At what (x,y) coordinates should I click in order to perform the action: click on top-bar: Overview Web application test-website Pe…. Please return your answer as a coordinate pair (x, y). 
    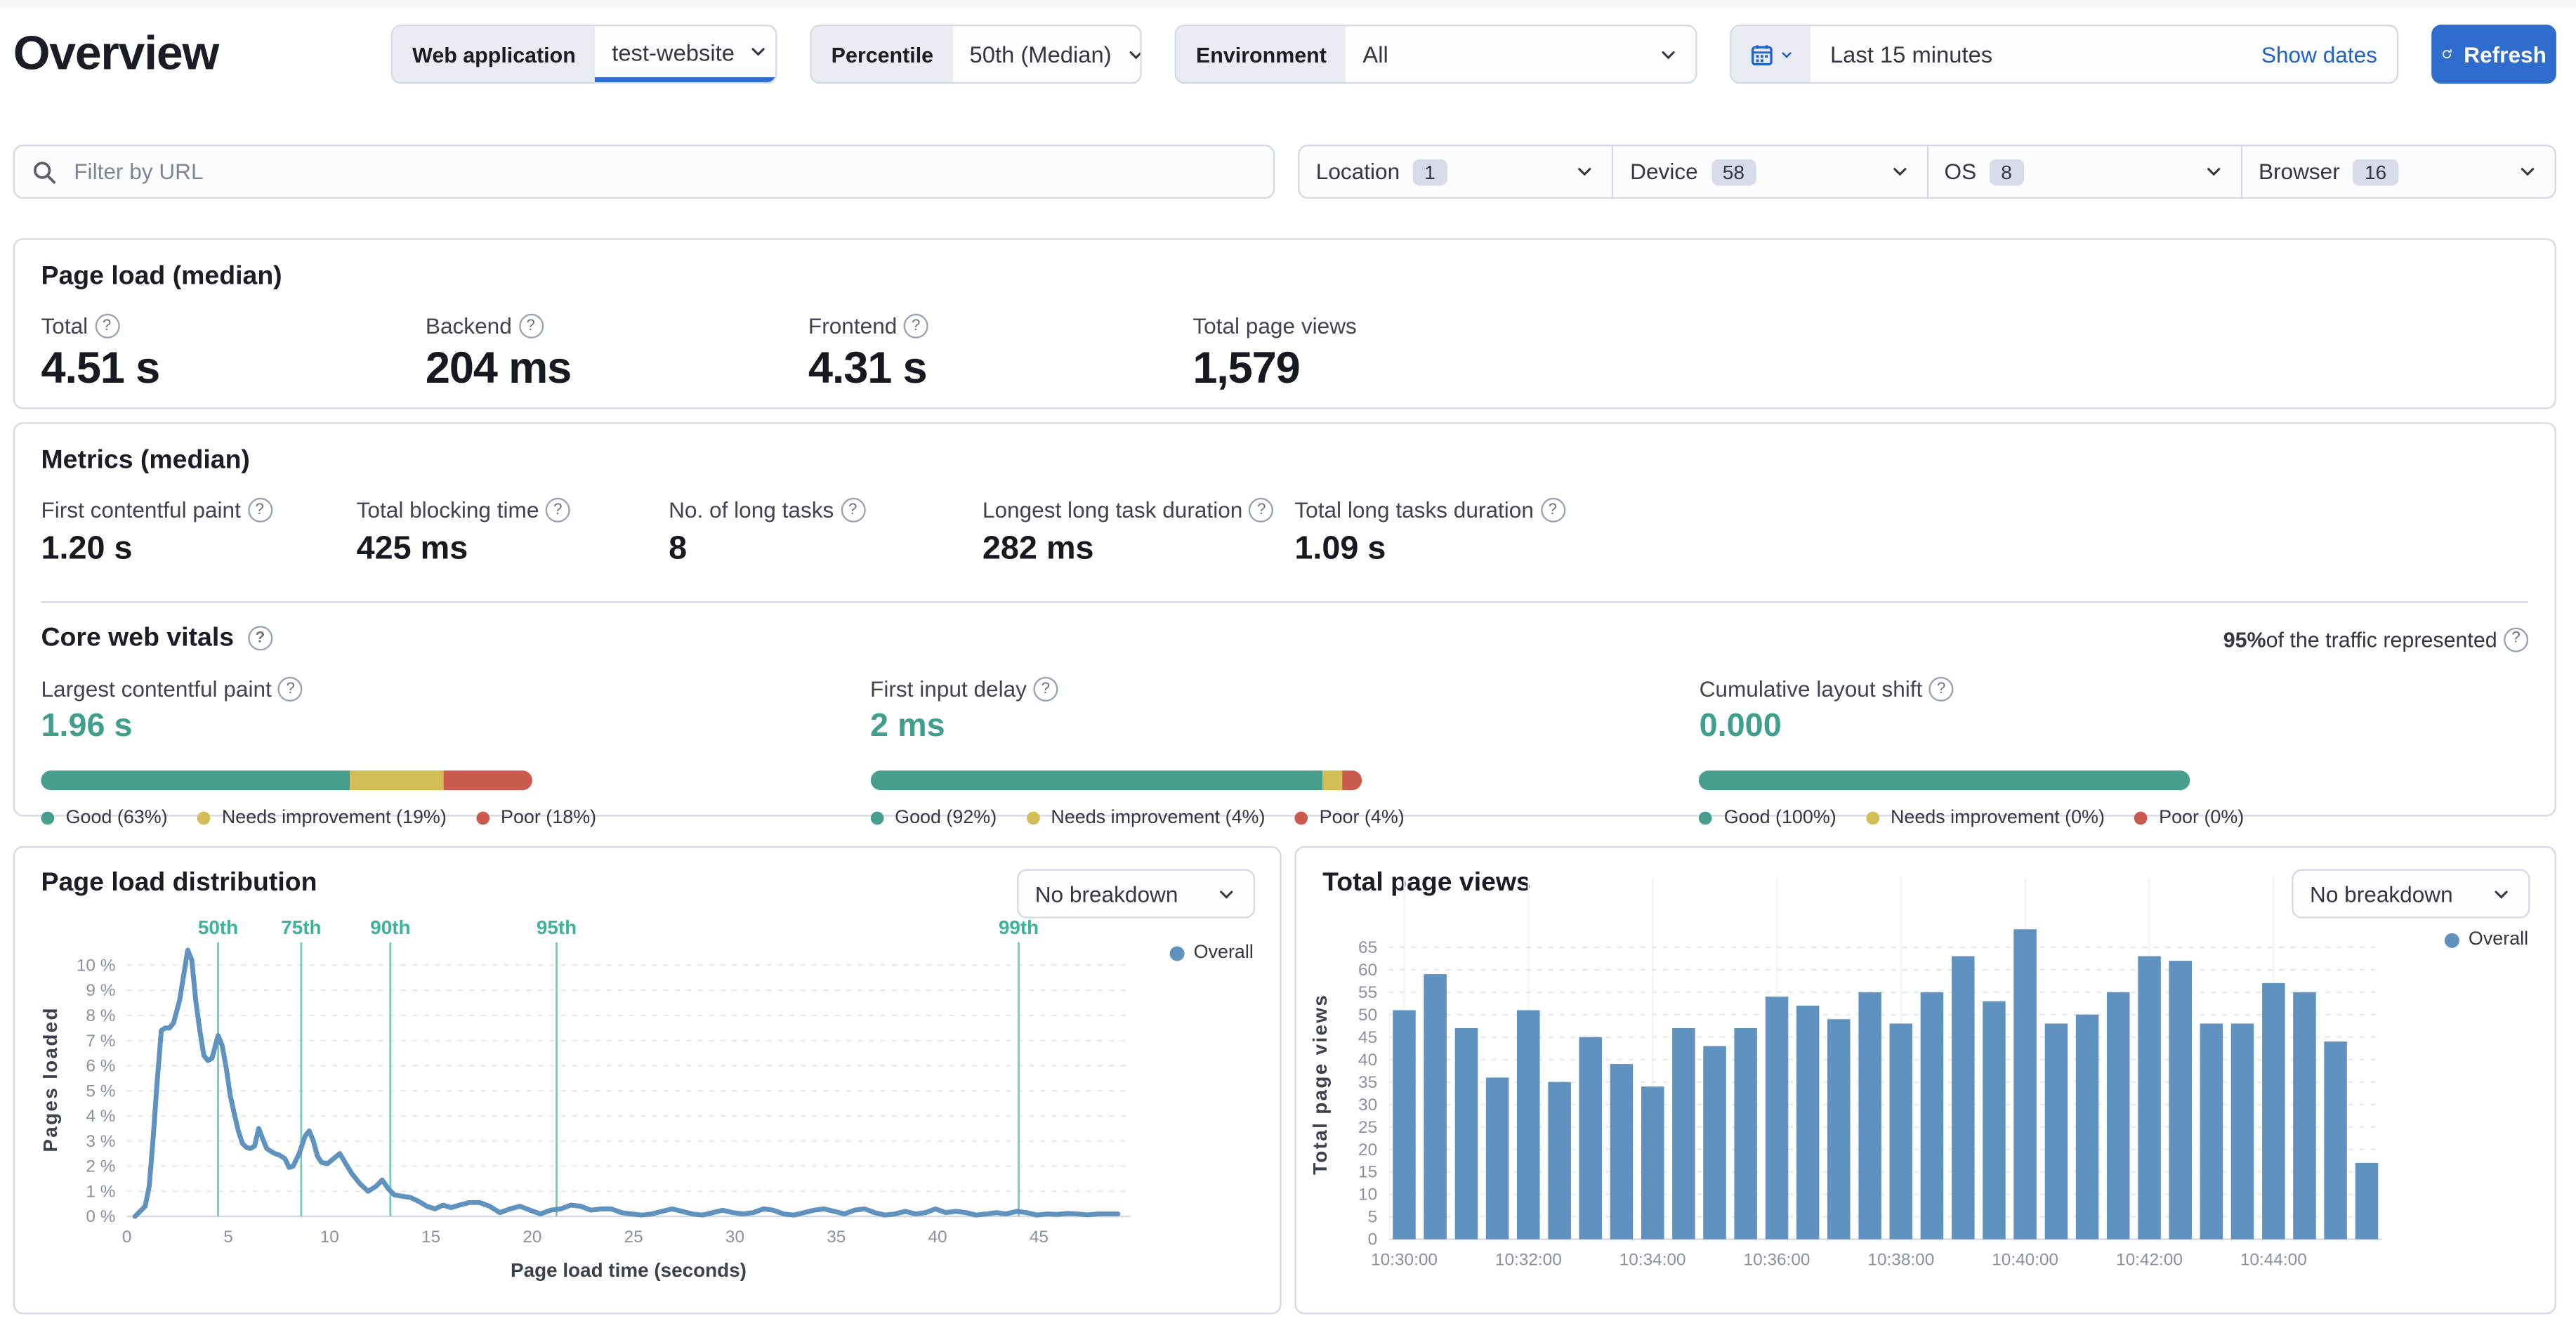
    Looking at the image, I should click on (1284, 54).